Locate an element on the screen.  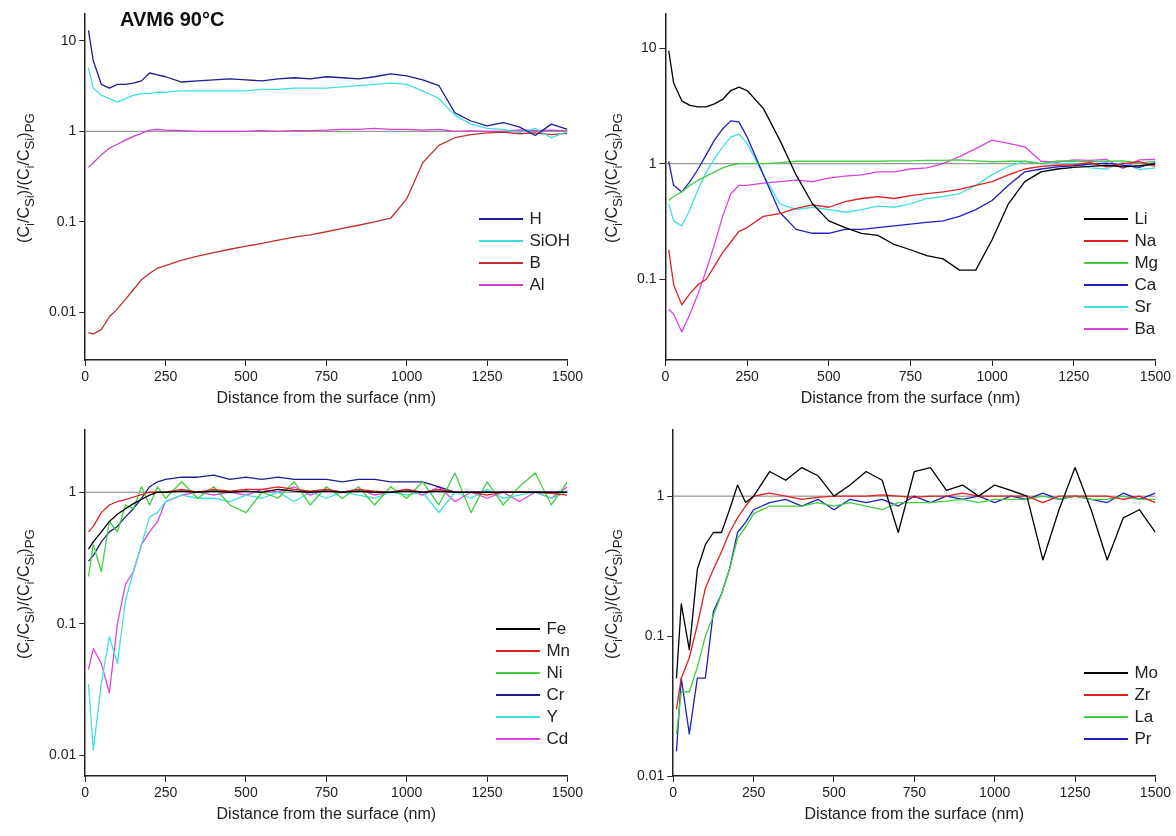
legend-label: Ca is located at coordinates (1145, 285).